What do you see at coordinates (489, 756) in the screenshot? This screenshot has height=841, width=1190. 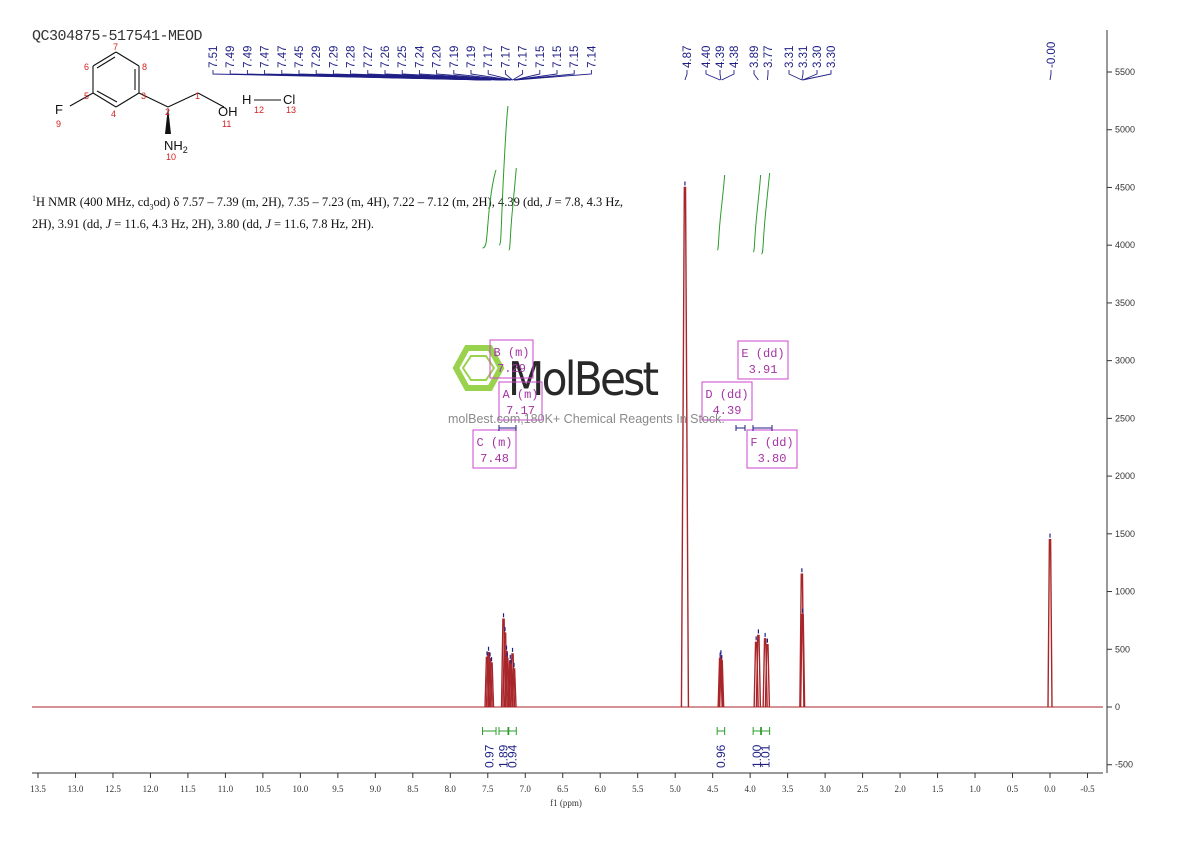 I see `integration-value: 0.97` at bounding box center [489, 756].